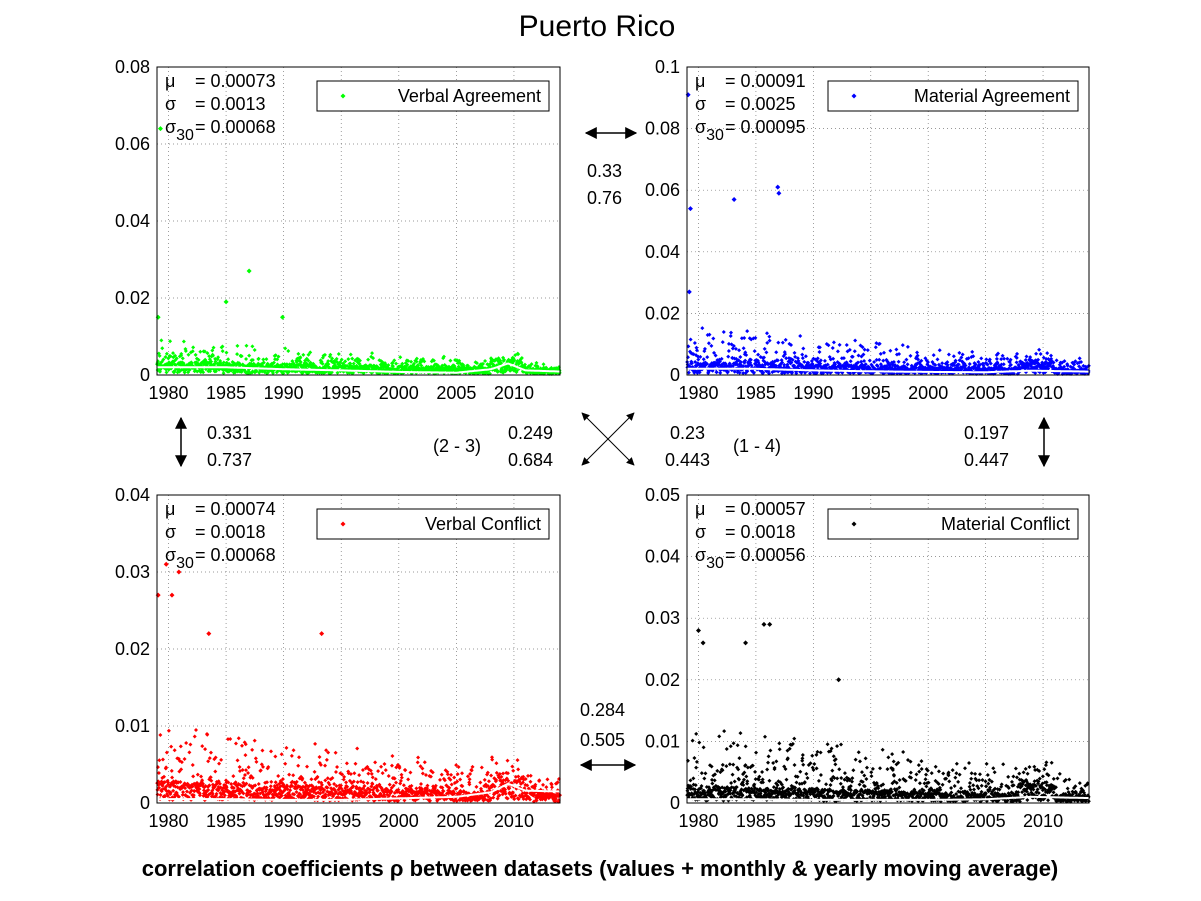  Describe the element at coordinates (341, 393) in the screenshot. I see `x-tick-label: 1995` at that location.